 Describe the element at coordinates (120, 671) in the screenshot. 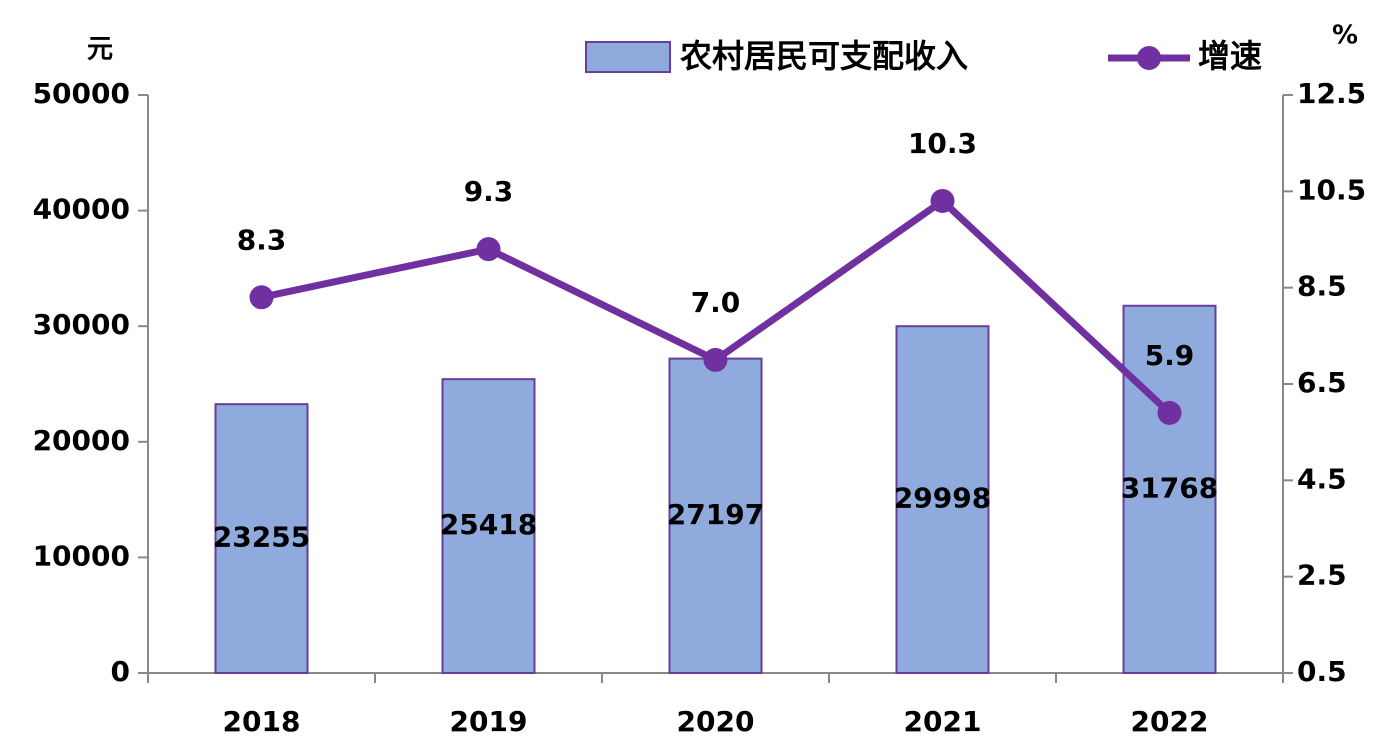

I see `y-tick-label: 0` at that location.